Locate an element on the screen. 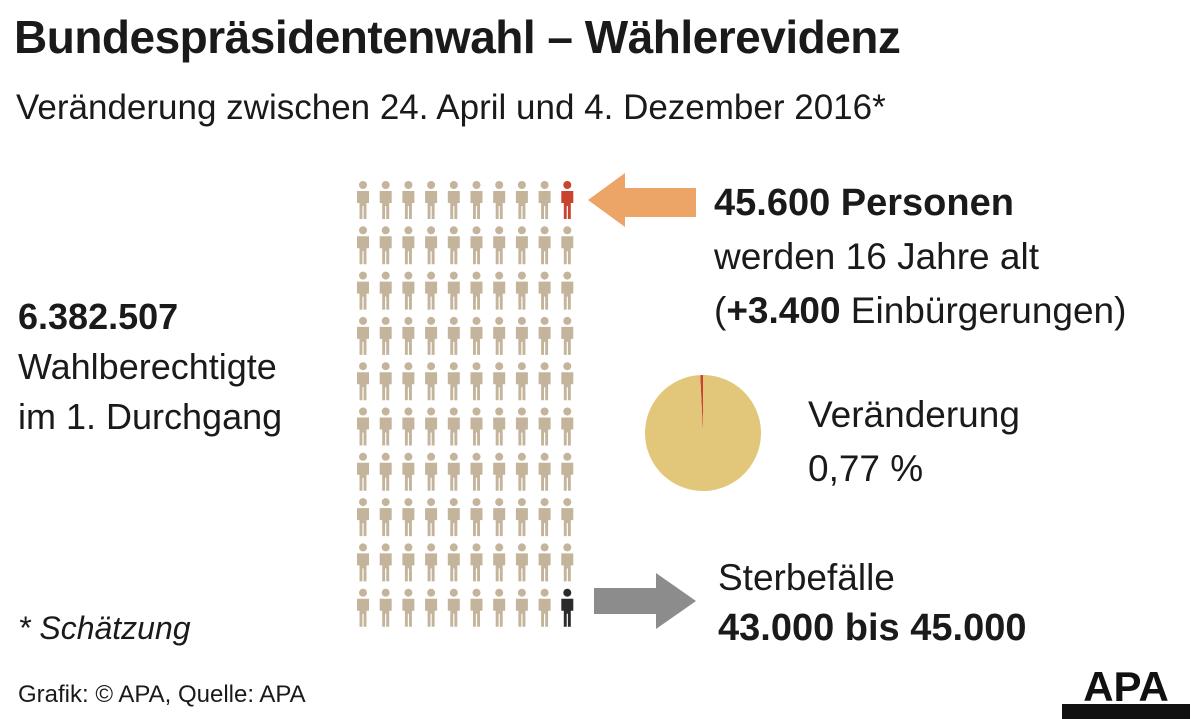  deaths-block: Sterbefälle 43.000 bis 45.000 is located at coordinates (872, 603).